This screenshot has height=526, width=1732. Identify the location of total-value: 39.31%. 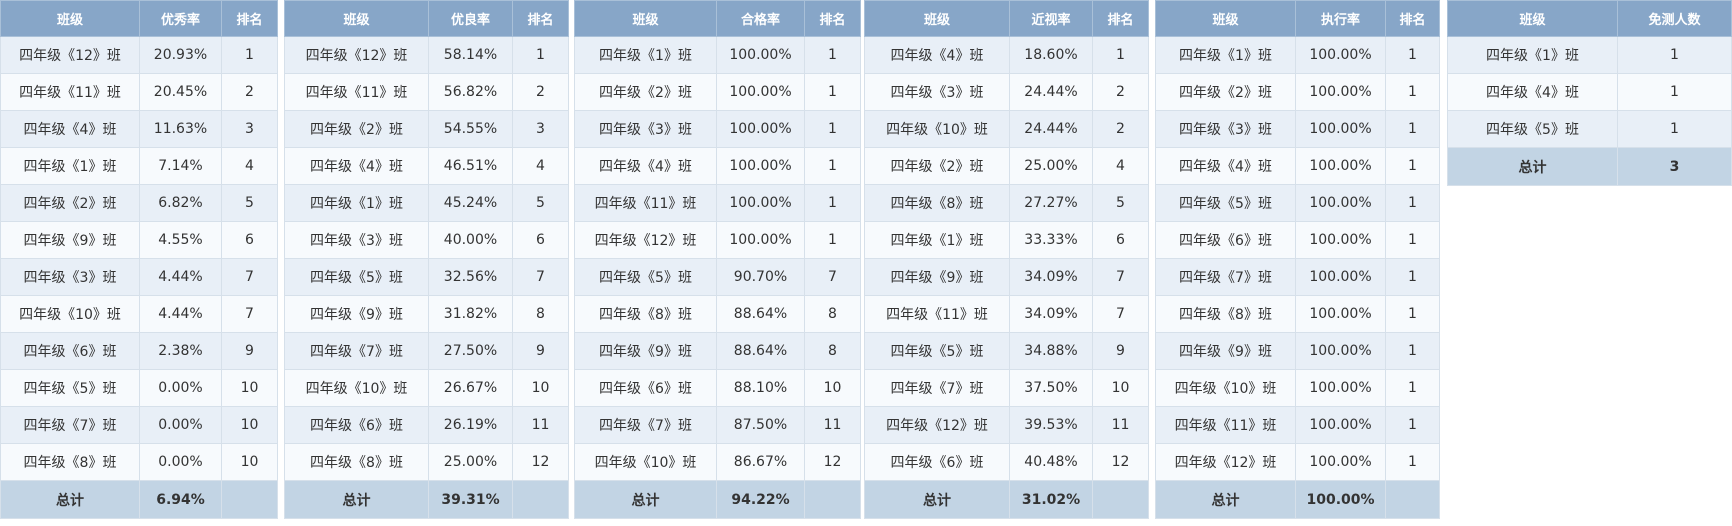
(470, 499).